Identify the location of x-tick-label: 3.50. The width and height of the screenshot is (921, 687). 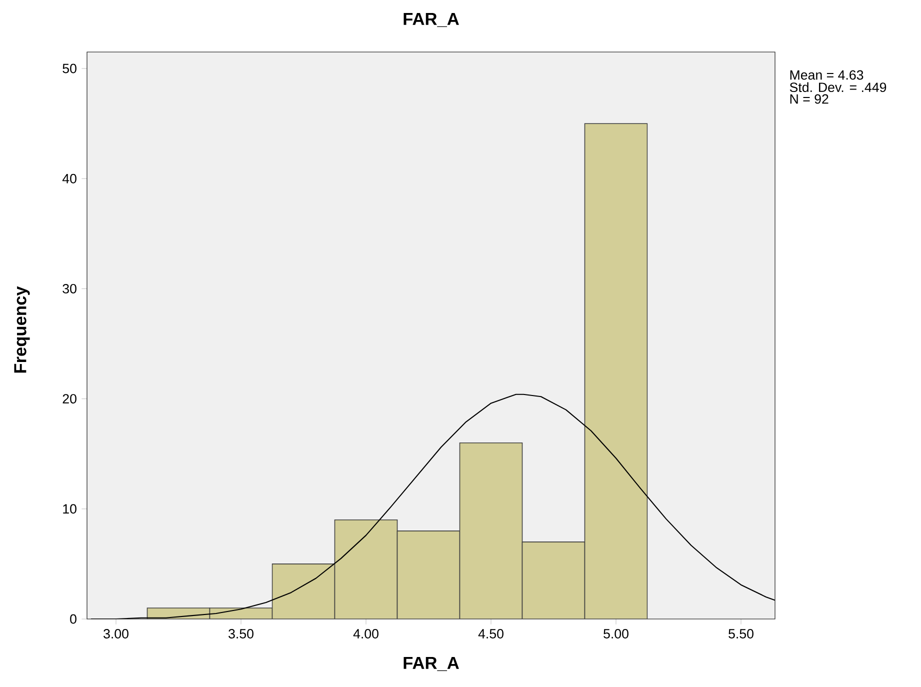
(241, 633).